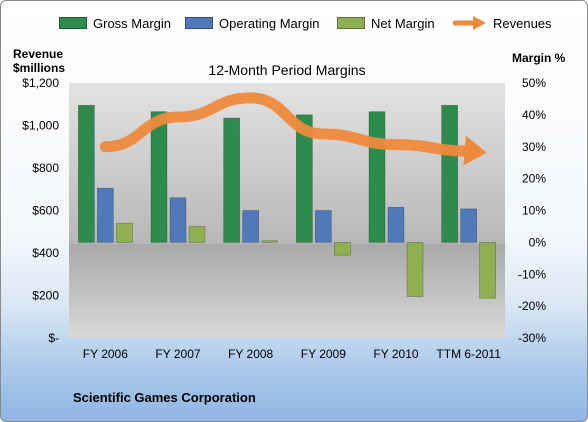  Describe the element at coordinates (538, 242) in the screenshot. I see `right-tick-label: 0%` at that location.